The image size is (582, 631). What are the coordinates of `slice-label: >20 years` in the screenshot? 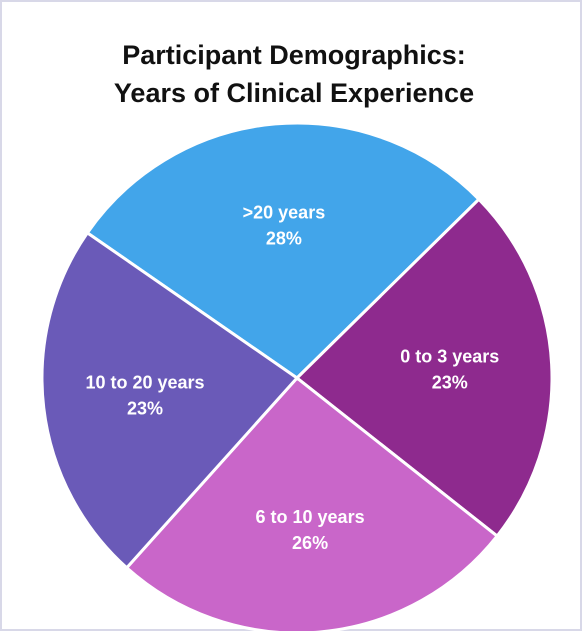 It's located at (284, 212).